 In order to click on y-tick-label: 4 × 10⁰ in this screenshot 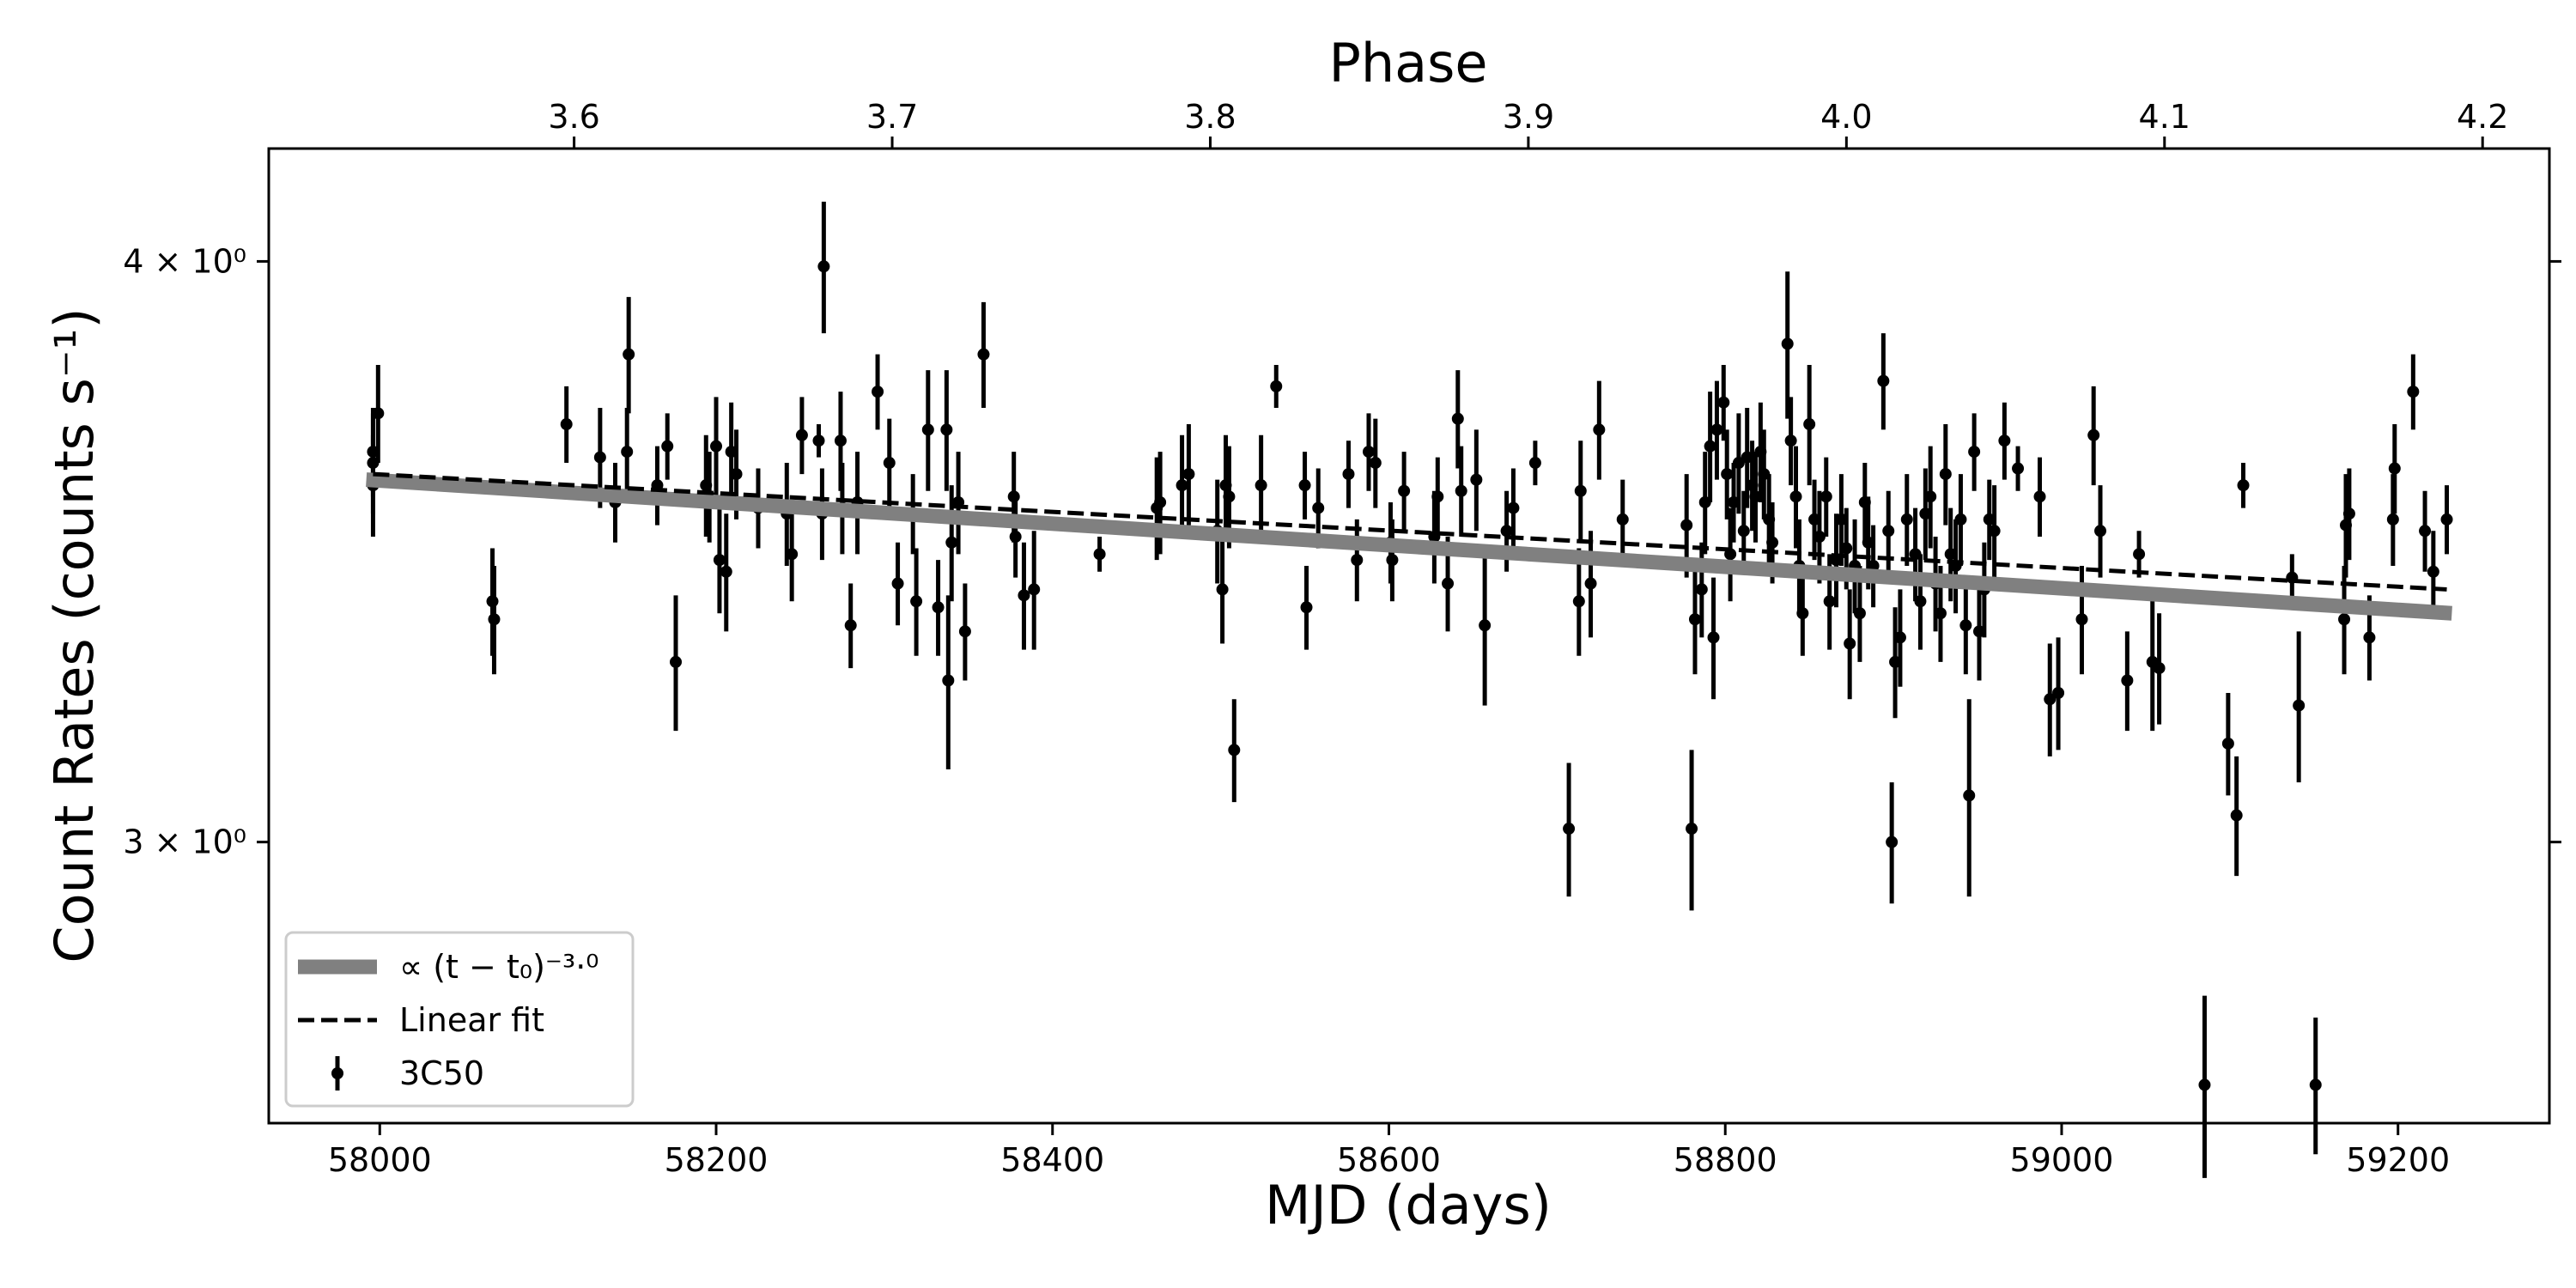, I will do `click(185, 261)`.